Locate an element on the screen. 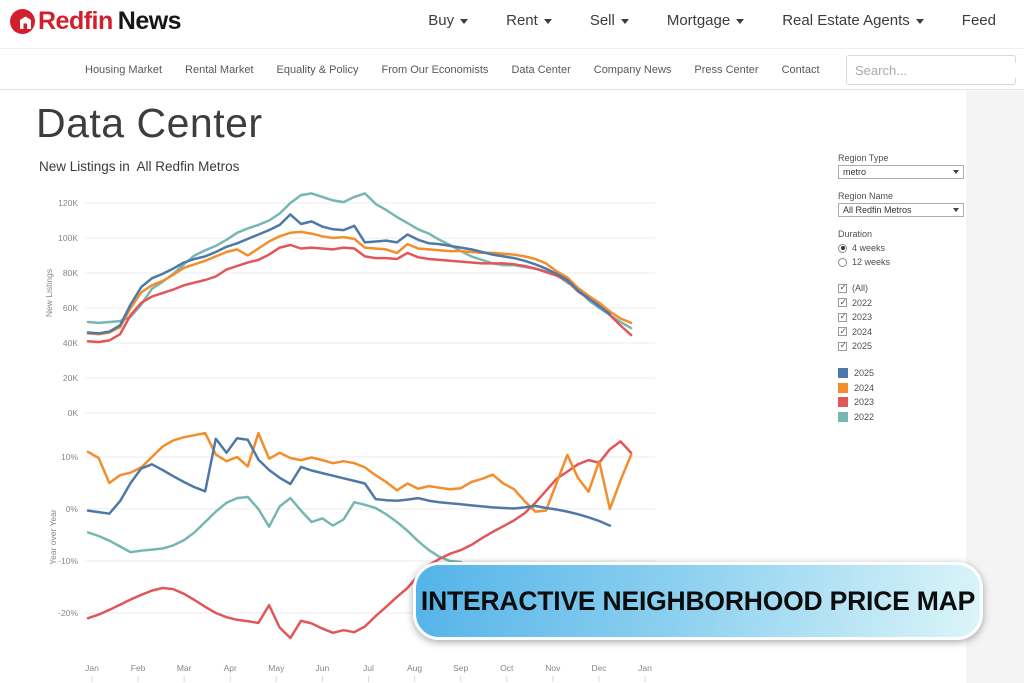 The width and height of the screenshot is (1024, 683). nav-label: Sell is located at coordinates (602, 20).